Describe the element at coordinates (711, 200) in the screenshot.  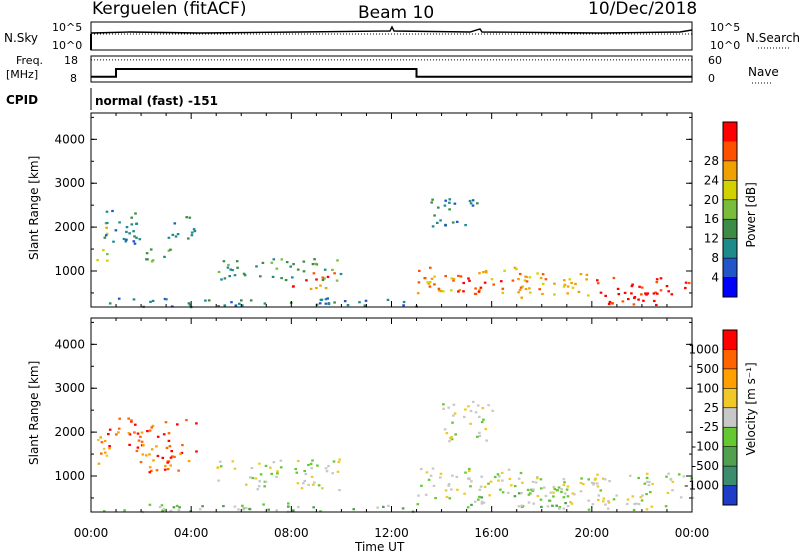
I see `colorbar-tick-label: 20` at that location.